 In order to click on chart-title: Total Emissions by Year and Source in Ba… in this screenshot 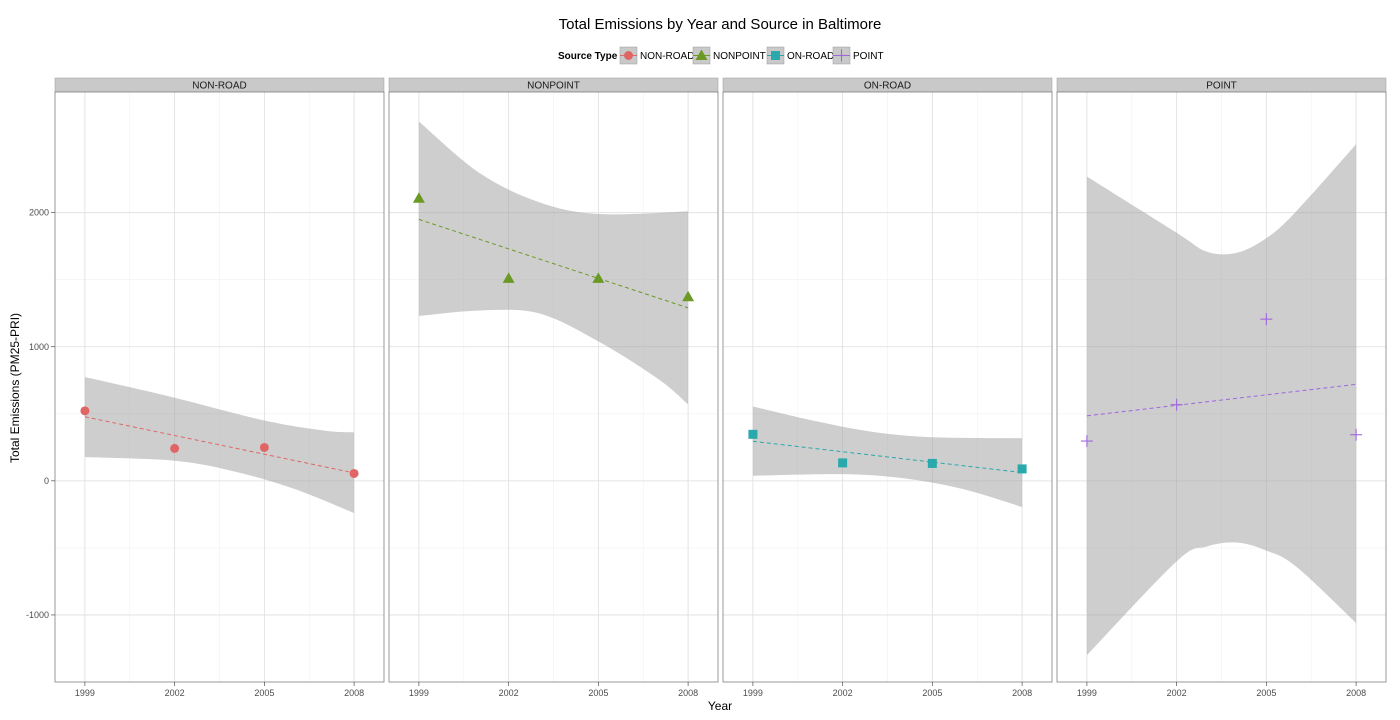, I will do `click(720, 24)`.